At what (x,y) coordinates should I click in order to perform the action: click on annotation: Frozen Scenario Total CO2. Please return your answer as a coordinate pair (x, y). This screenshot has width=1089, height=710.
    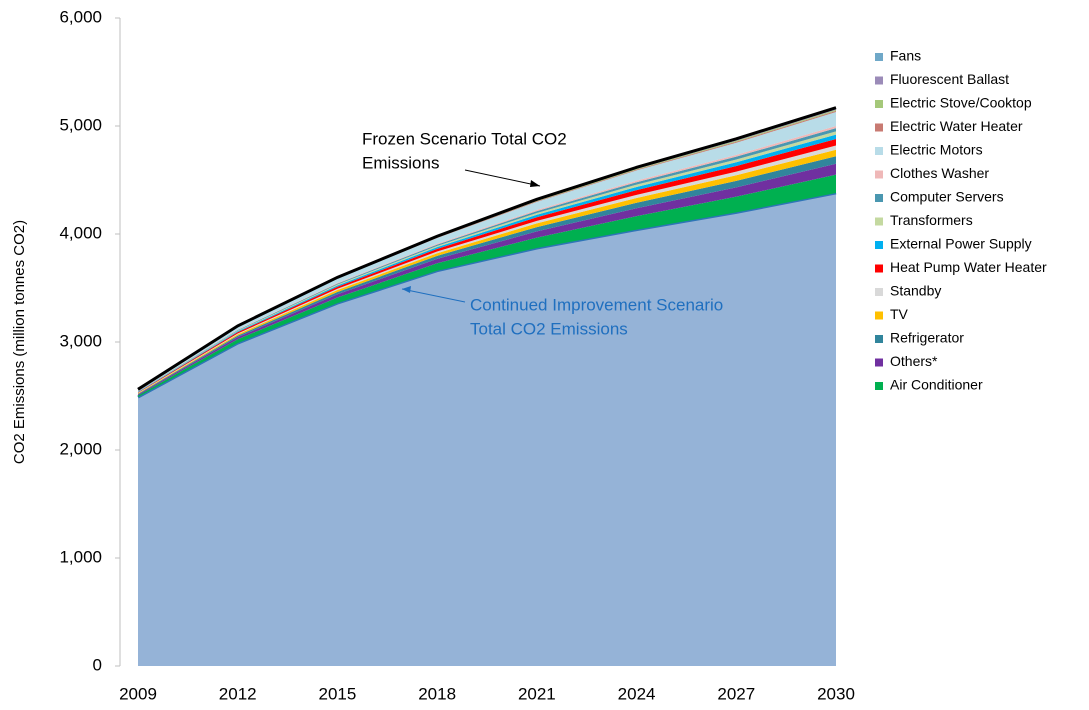
    Looking at the image, I should click on (464, 138).